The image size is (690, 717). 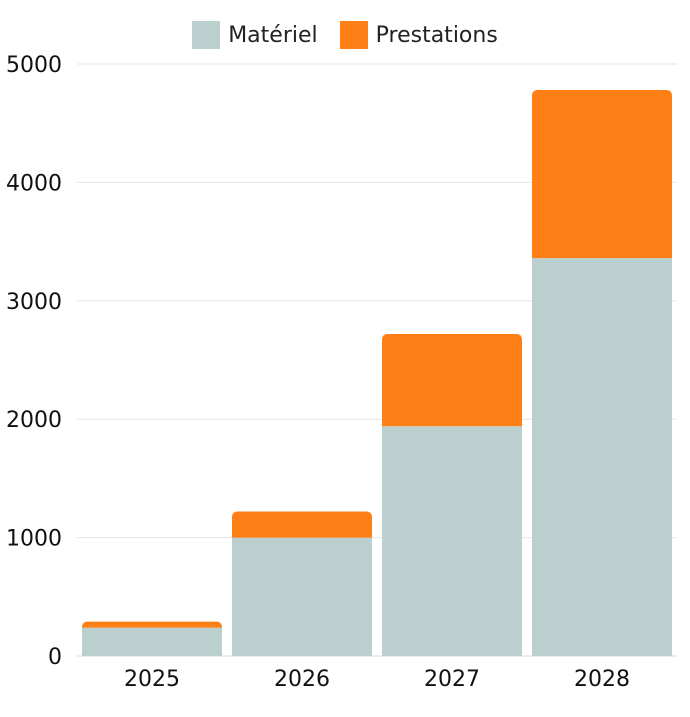 What do you see at coordinates (452, 679) in the screenshot?
I see `x-tick-label-2027: 2027` at bounding box center [452, 679].